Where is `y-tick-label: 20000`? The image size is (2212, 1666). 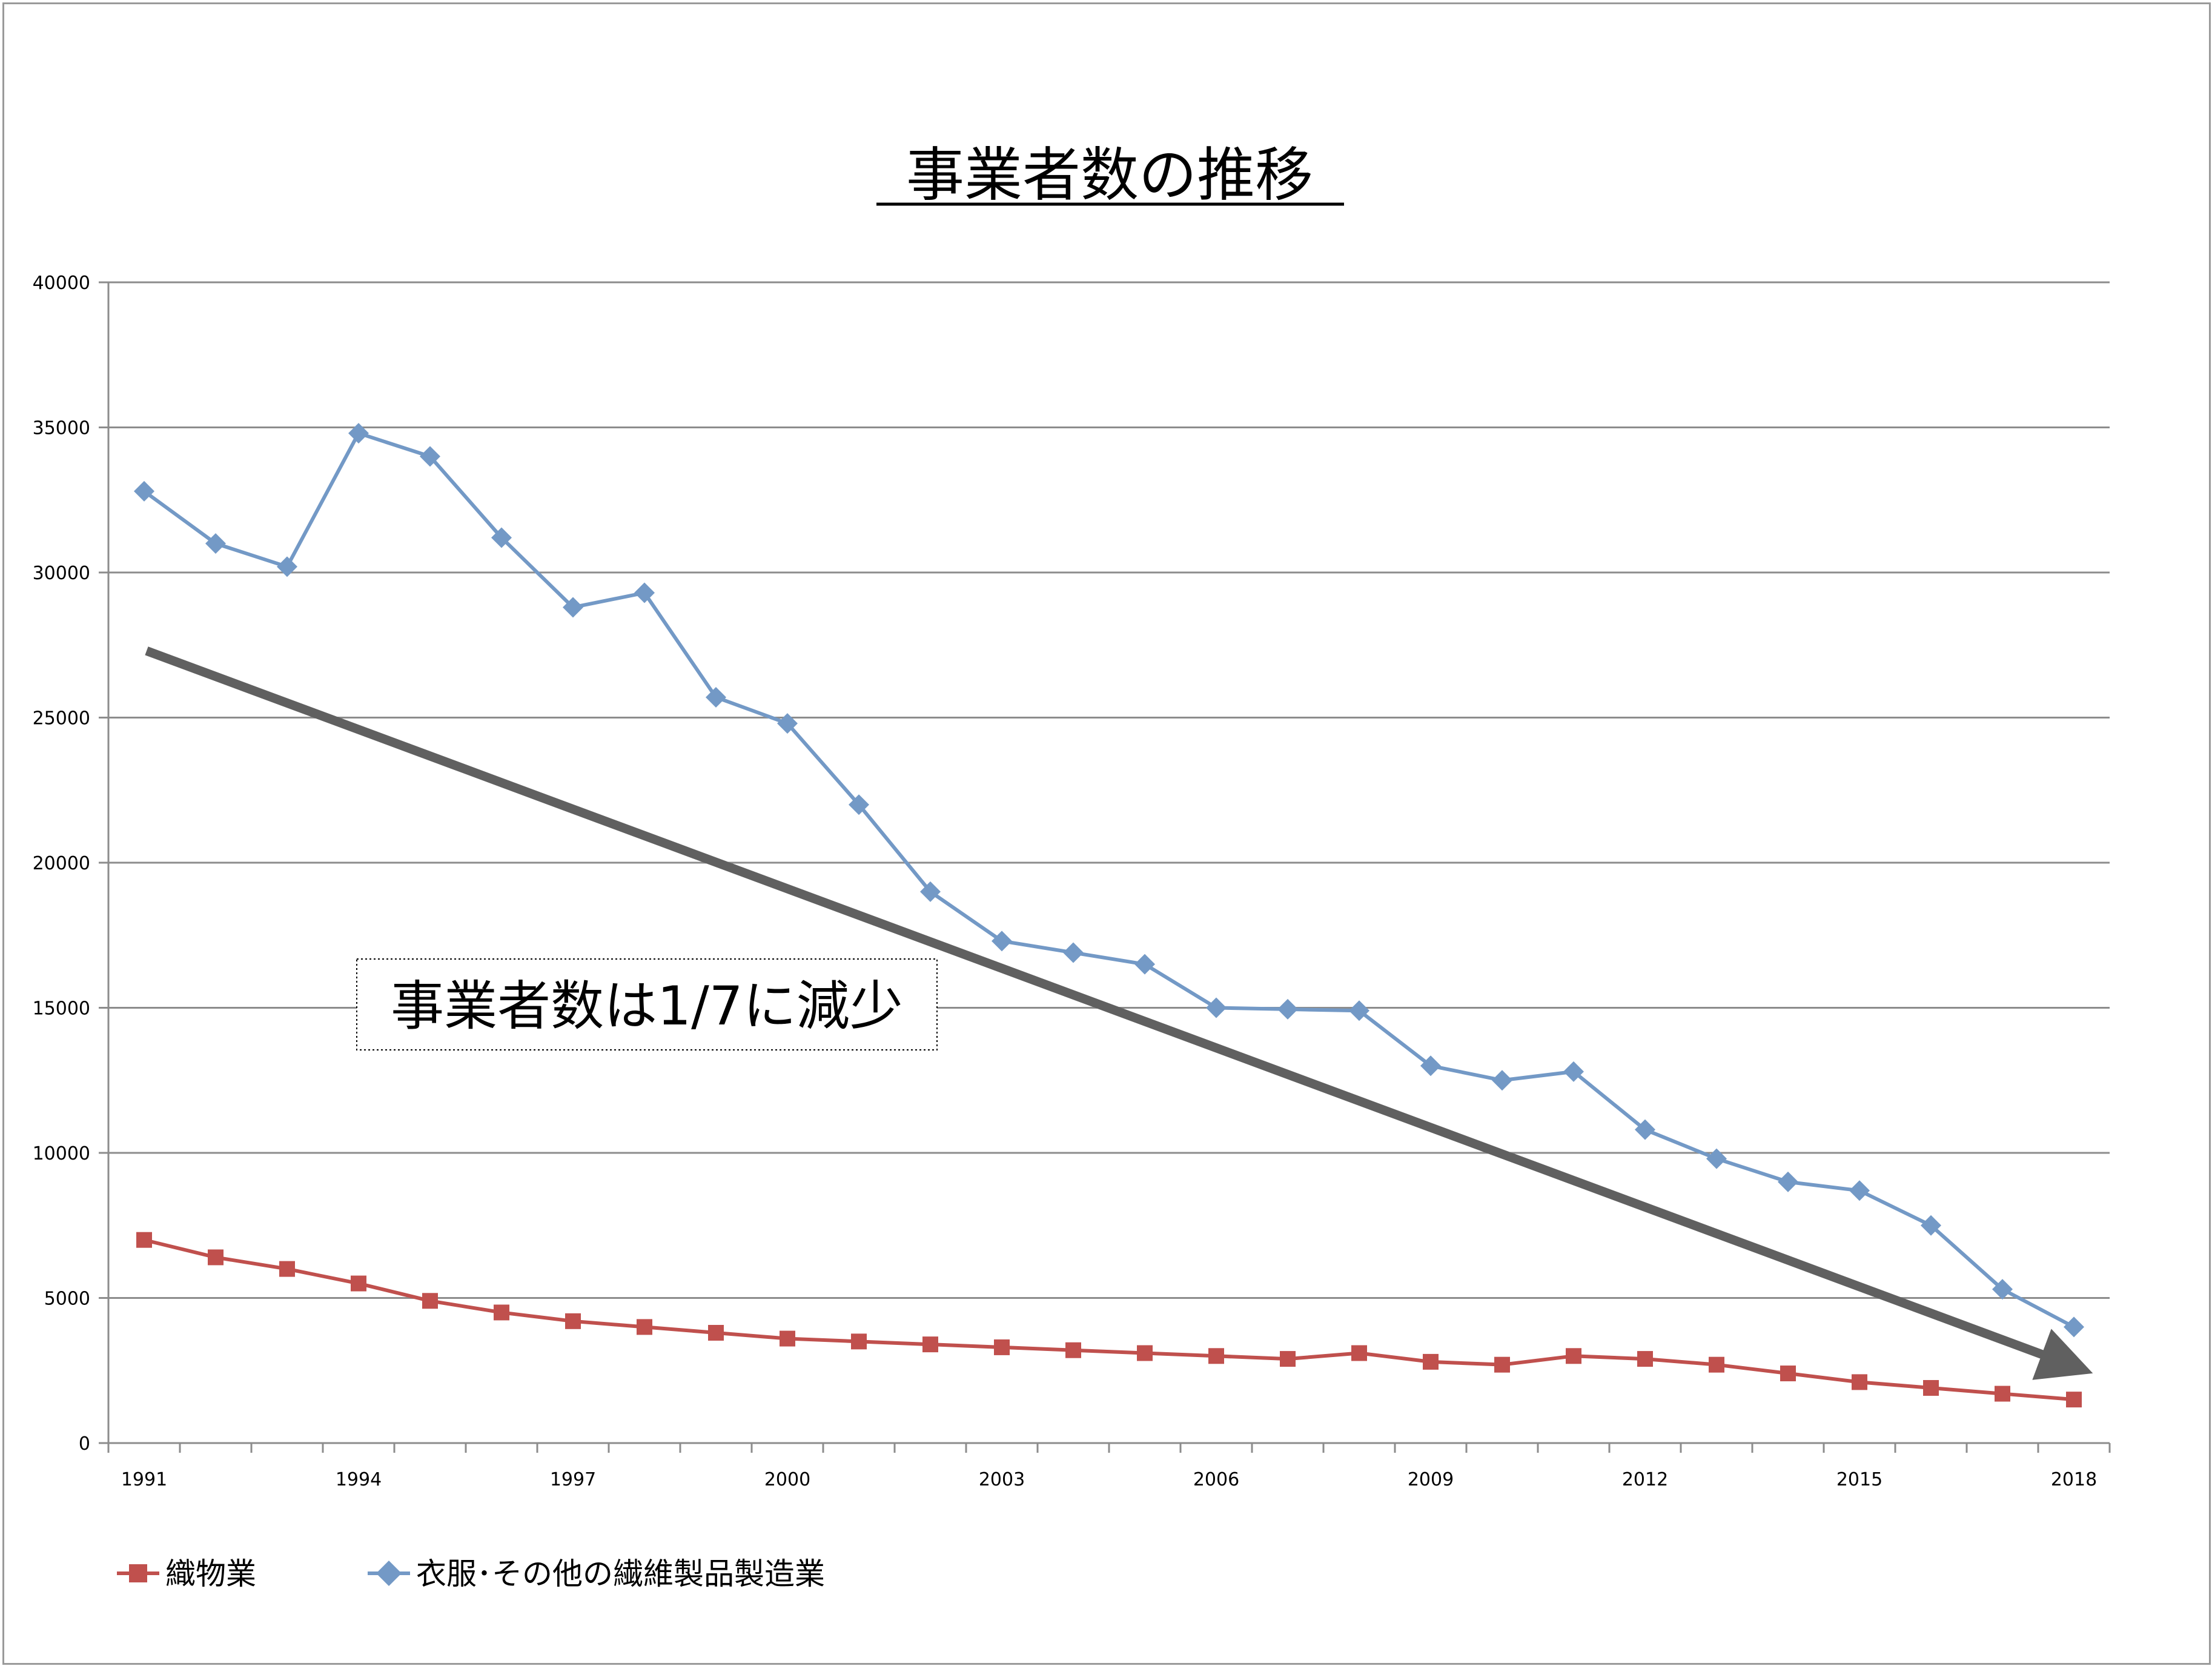
y-tick-label: 20000 is located at coordinates (62, 863).